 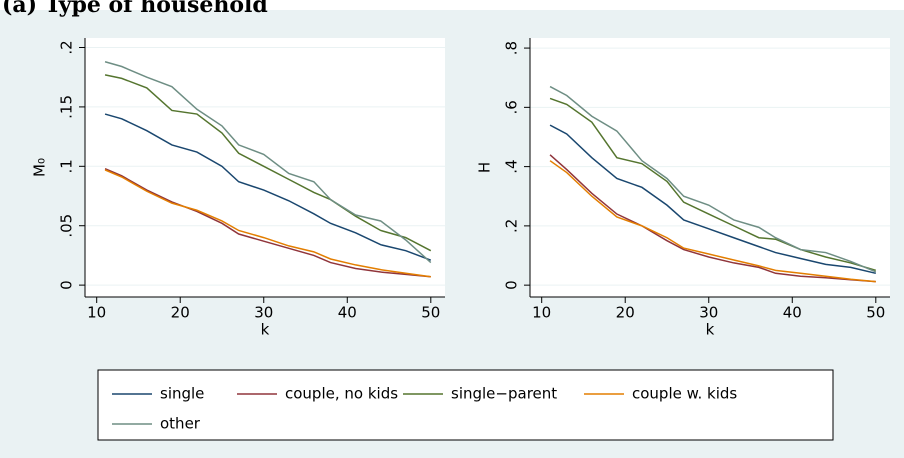 What do you see at coordinates (512, 166) in the screenshot?
I see `y-tick-label: .4` at bounding box center [512, 166].